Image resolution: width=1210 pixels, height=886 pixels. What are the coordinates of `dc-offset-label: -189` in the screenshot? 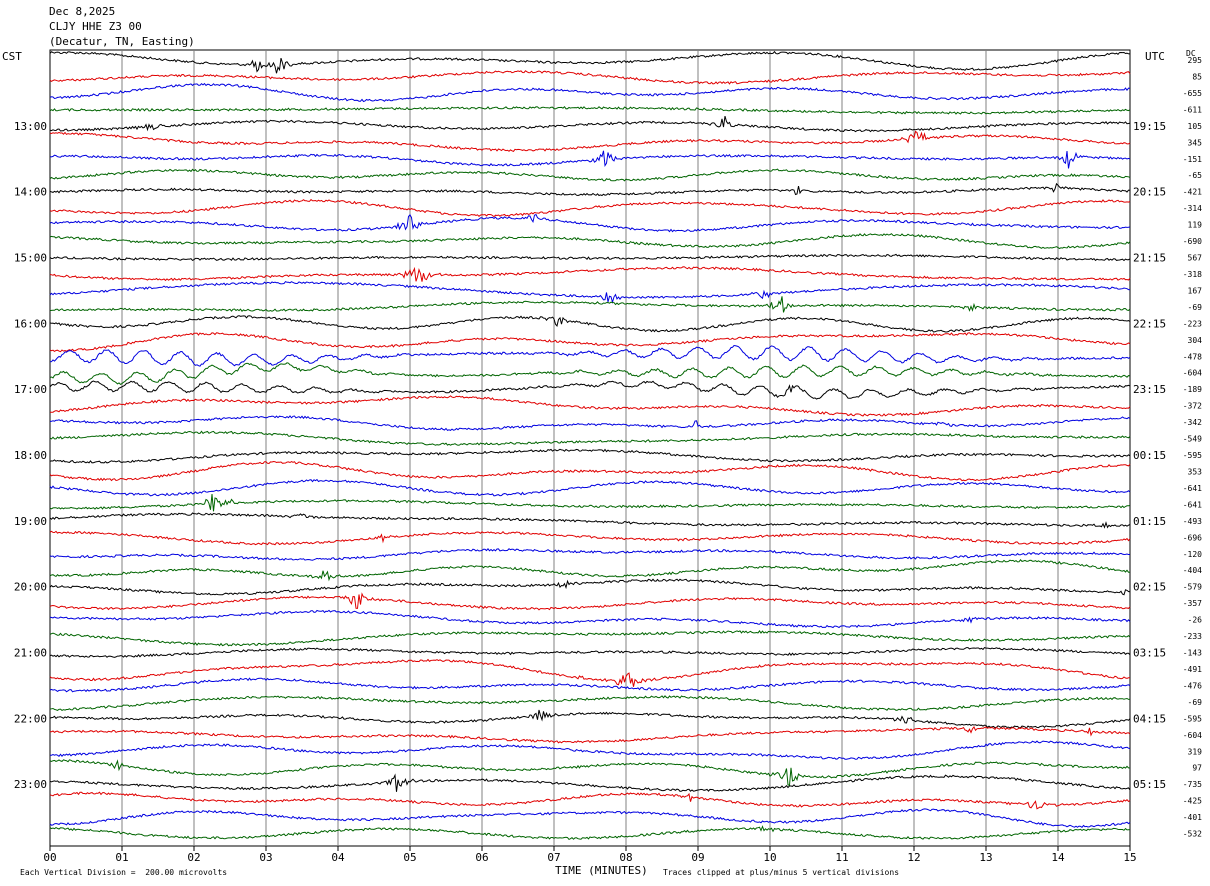 It's located at (1192, 389).